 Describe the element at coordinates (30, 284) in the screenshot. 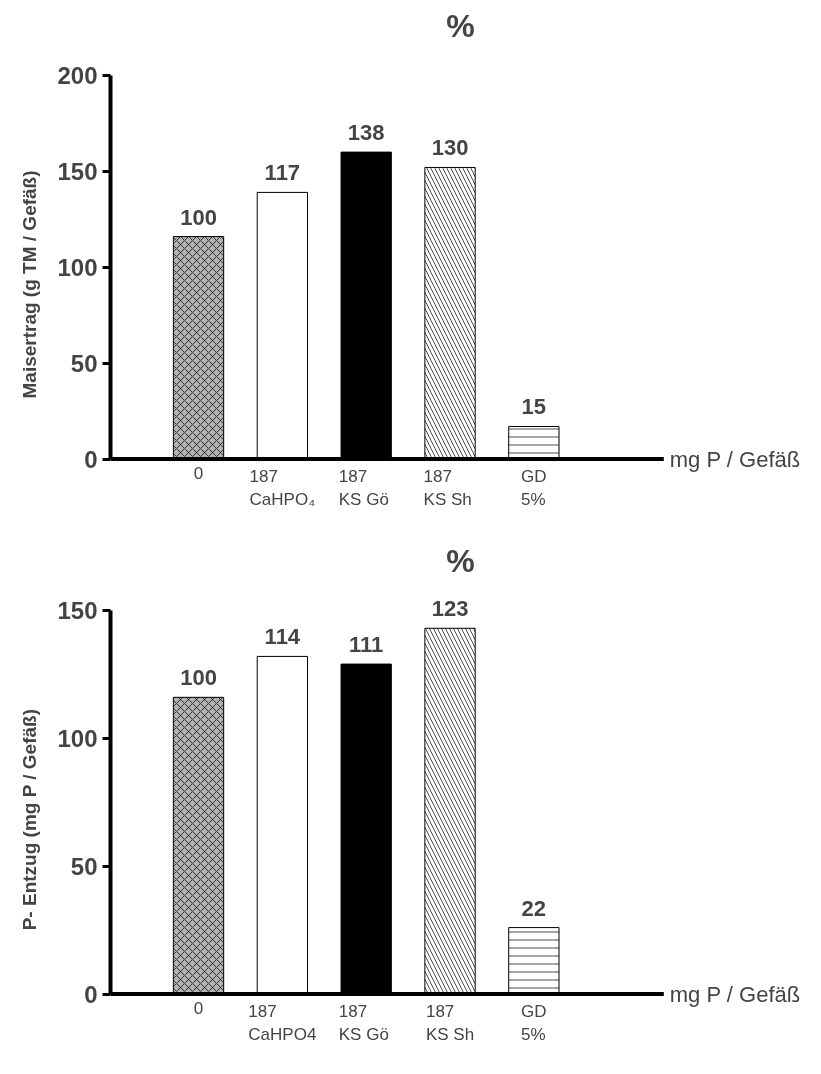

I see `y-axis-title: Maisertrag (g TM / Gefäß)` at that location.